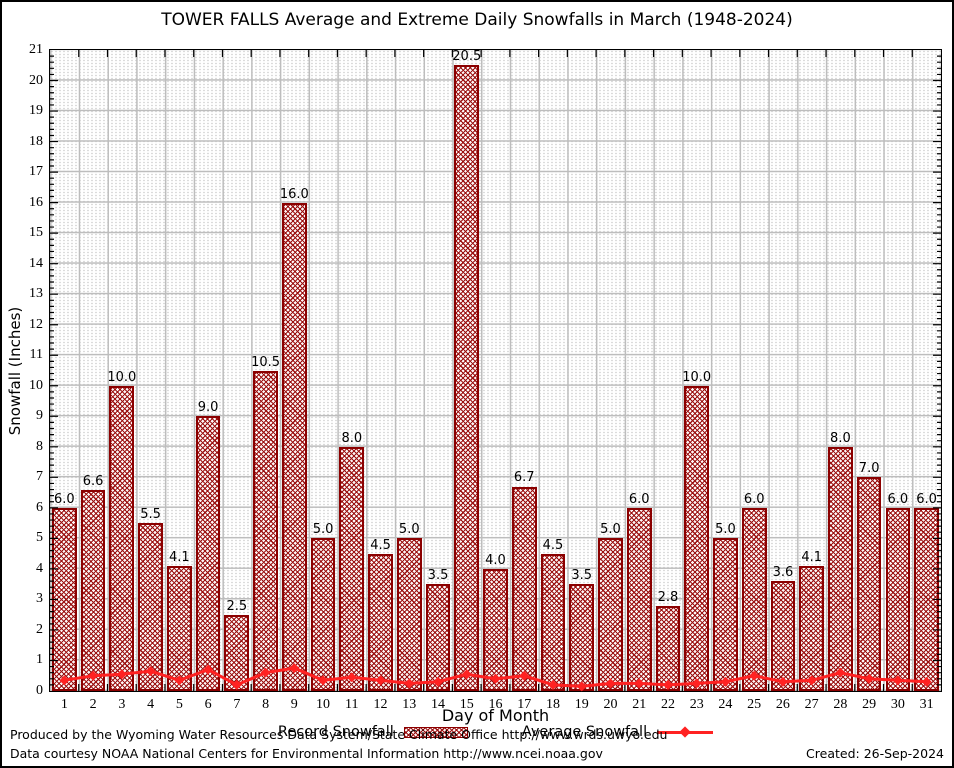 The width and height of the screenshot is (954, 768). I want to click on legend-record-label: Record Snowfall, so click(335, 732).